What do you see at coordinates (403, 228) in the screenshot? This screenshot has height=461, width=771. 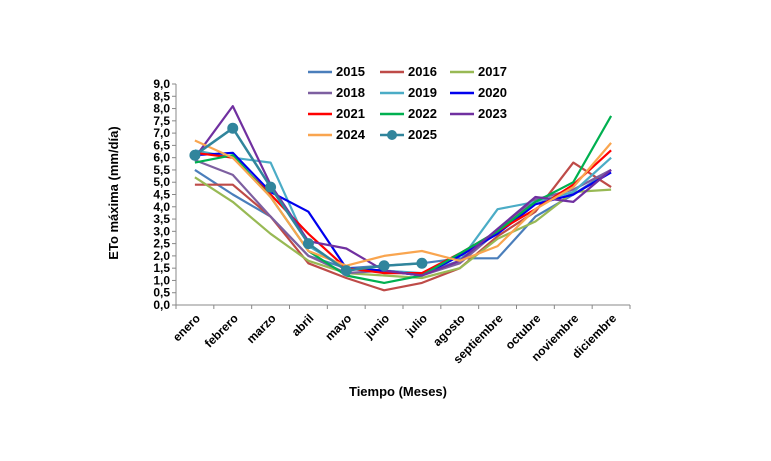 I see `series-line-2017` at bounding box center [403, 228].